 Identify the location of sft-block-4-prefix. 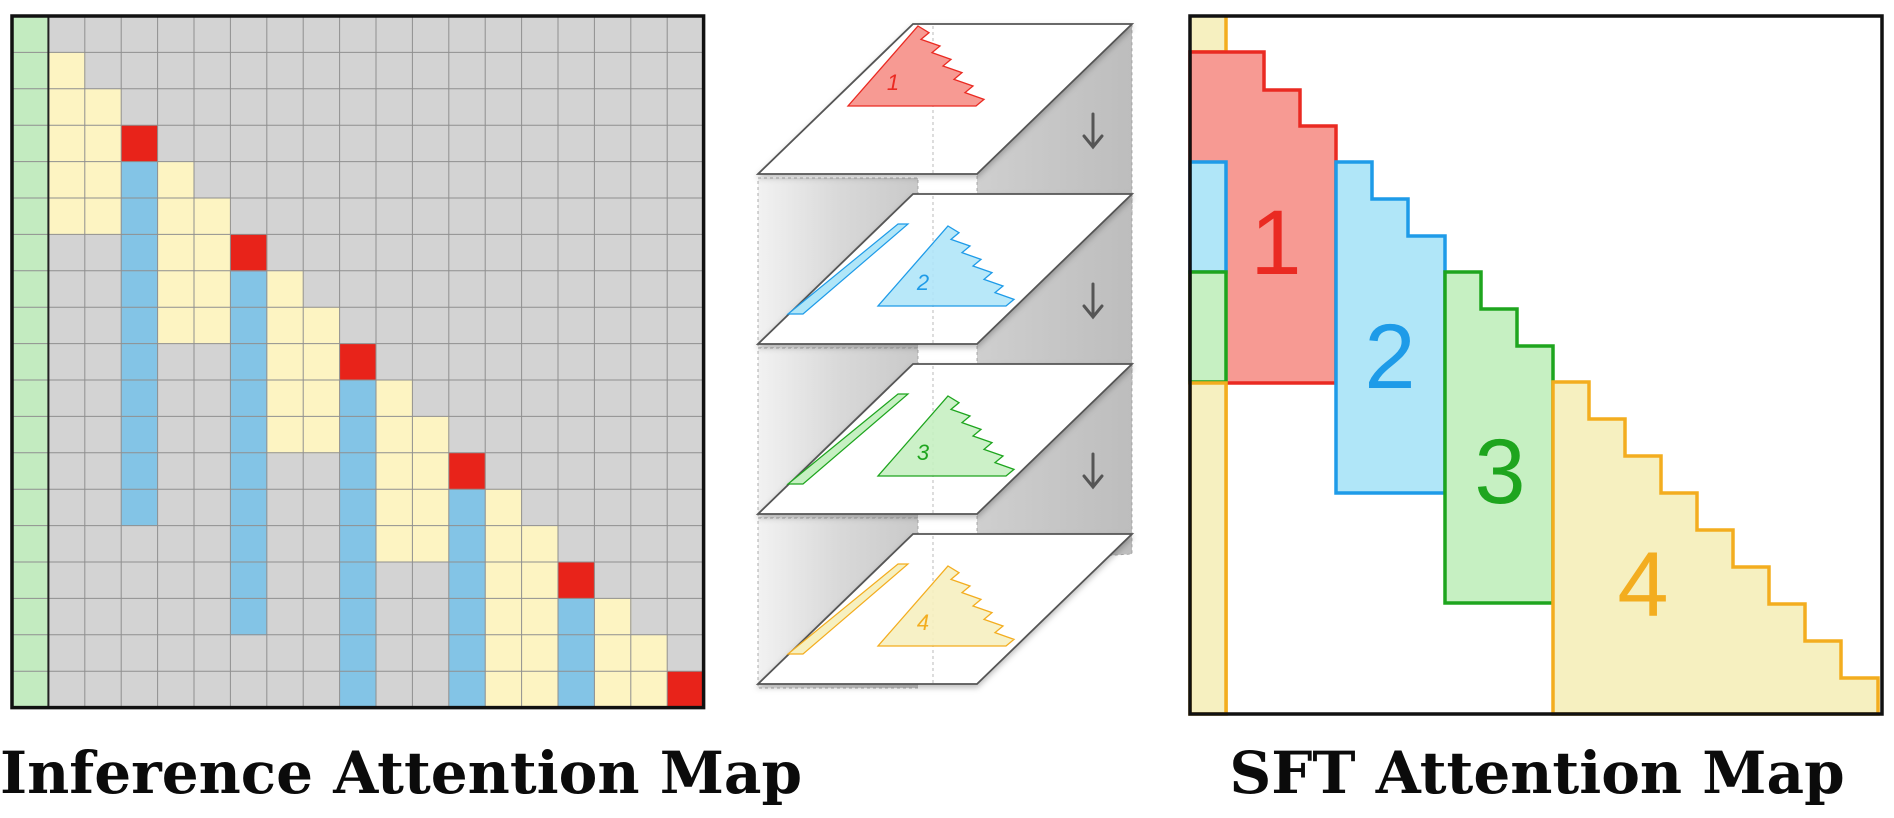
(1208, 548).